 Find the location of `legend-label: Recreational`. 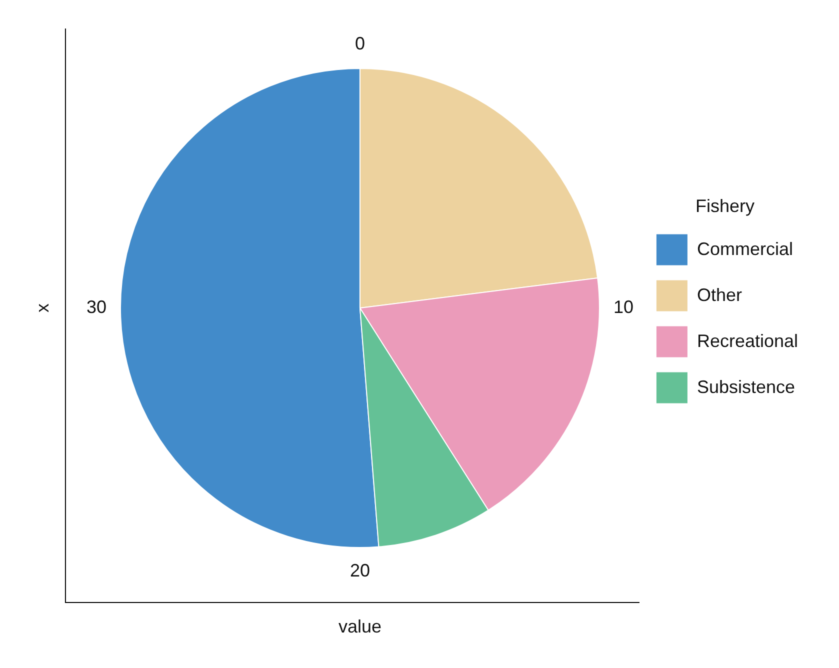

legend-label: Recreational is located at coordinates (747, 340).